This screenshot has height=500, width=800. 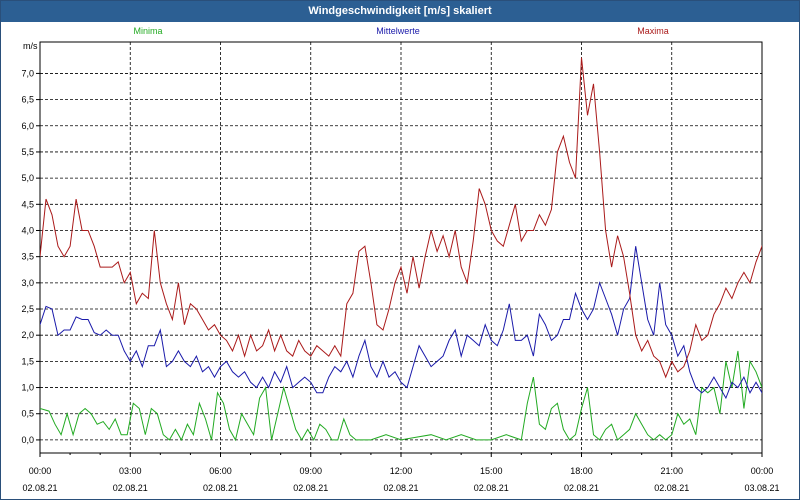 What do you see at coordinates (401, 471) in the screenshot?
I see `x-tick-time: 12:00` at bounding box center [401, 471].